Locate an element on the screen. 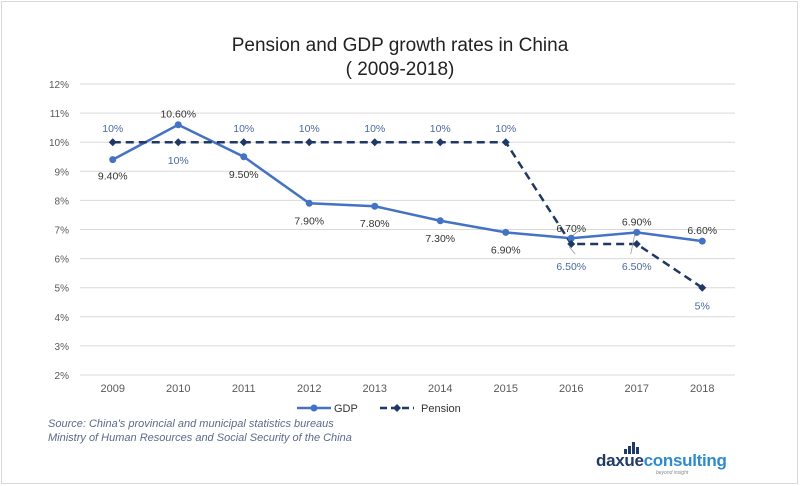  y-tick-label: 7% is located at coordinates (62, 231).